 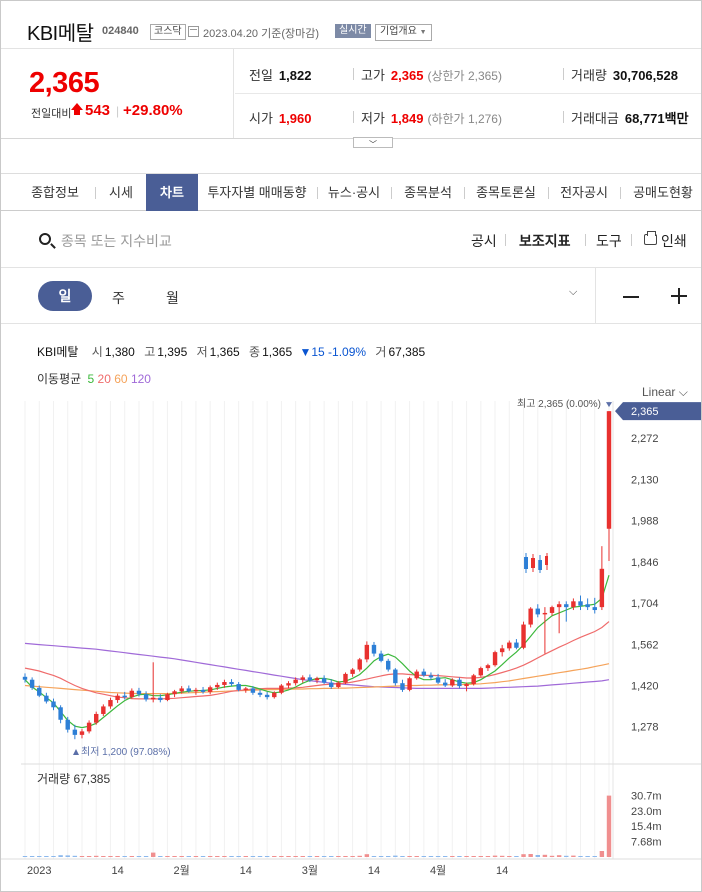 What do you see at coordinates (650, 238) in the screenshot?
I see `print-icon` at bounding box center [650, 238].